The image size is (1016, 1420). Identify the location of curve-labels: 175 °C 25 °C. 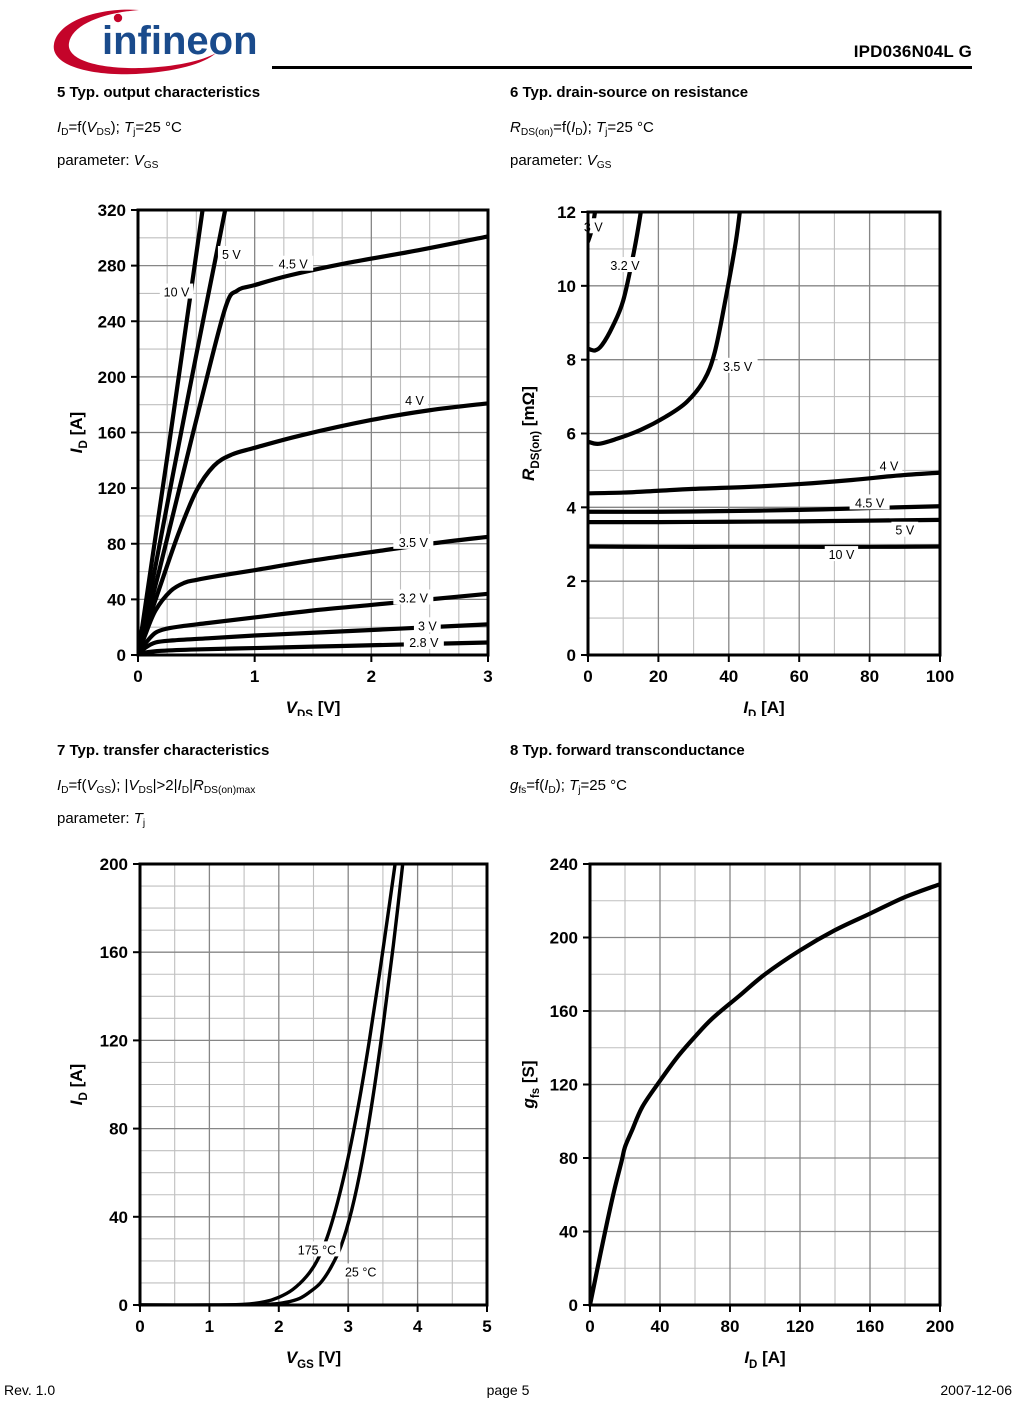
(337, 1260).